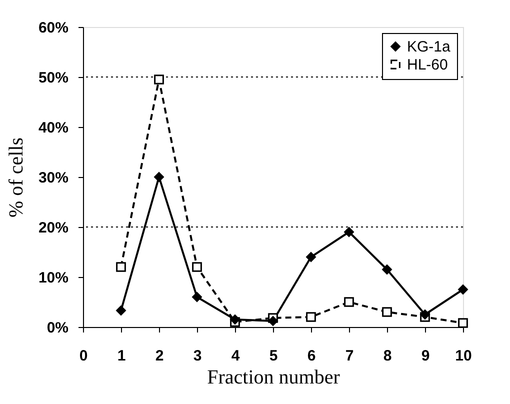 This screenshot has height=404, width=510. What do you see at coordinates (53, 278) in the screenshot?
I see `y-tick-label: 10%` at bounding box center [53, 278].